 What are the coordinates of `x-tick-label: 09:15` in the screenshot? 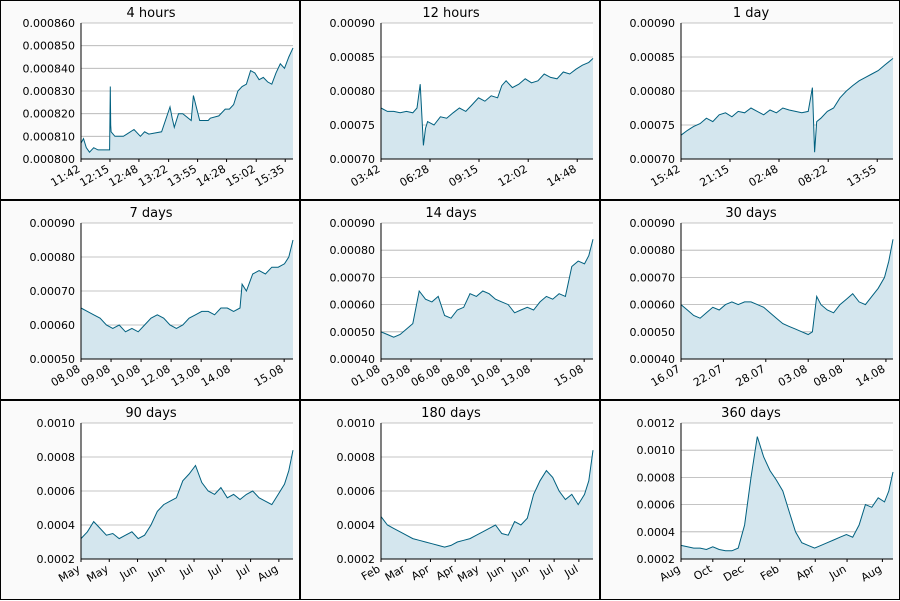 It's located at (464, 175).